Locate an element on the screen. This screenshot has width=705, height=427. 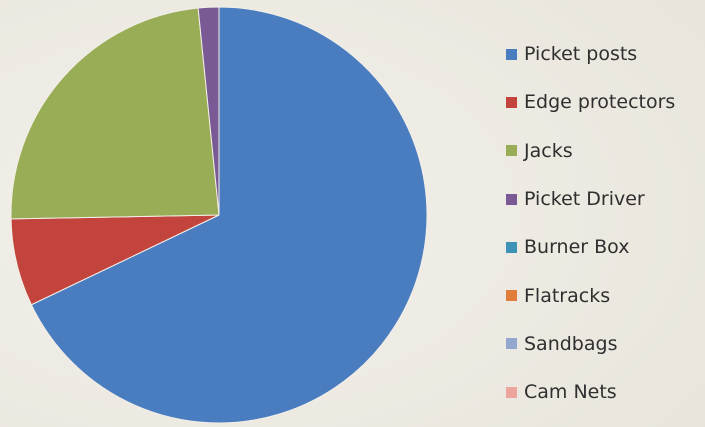
legend-swatch-picket-driver is located at coordinates (511, 199).